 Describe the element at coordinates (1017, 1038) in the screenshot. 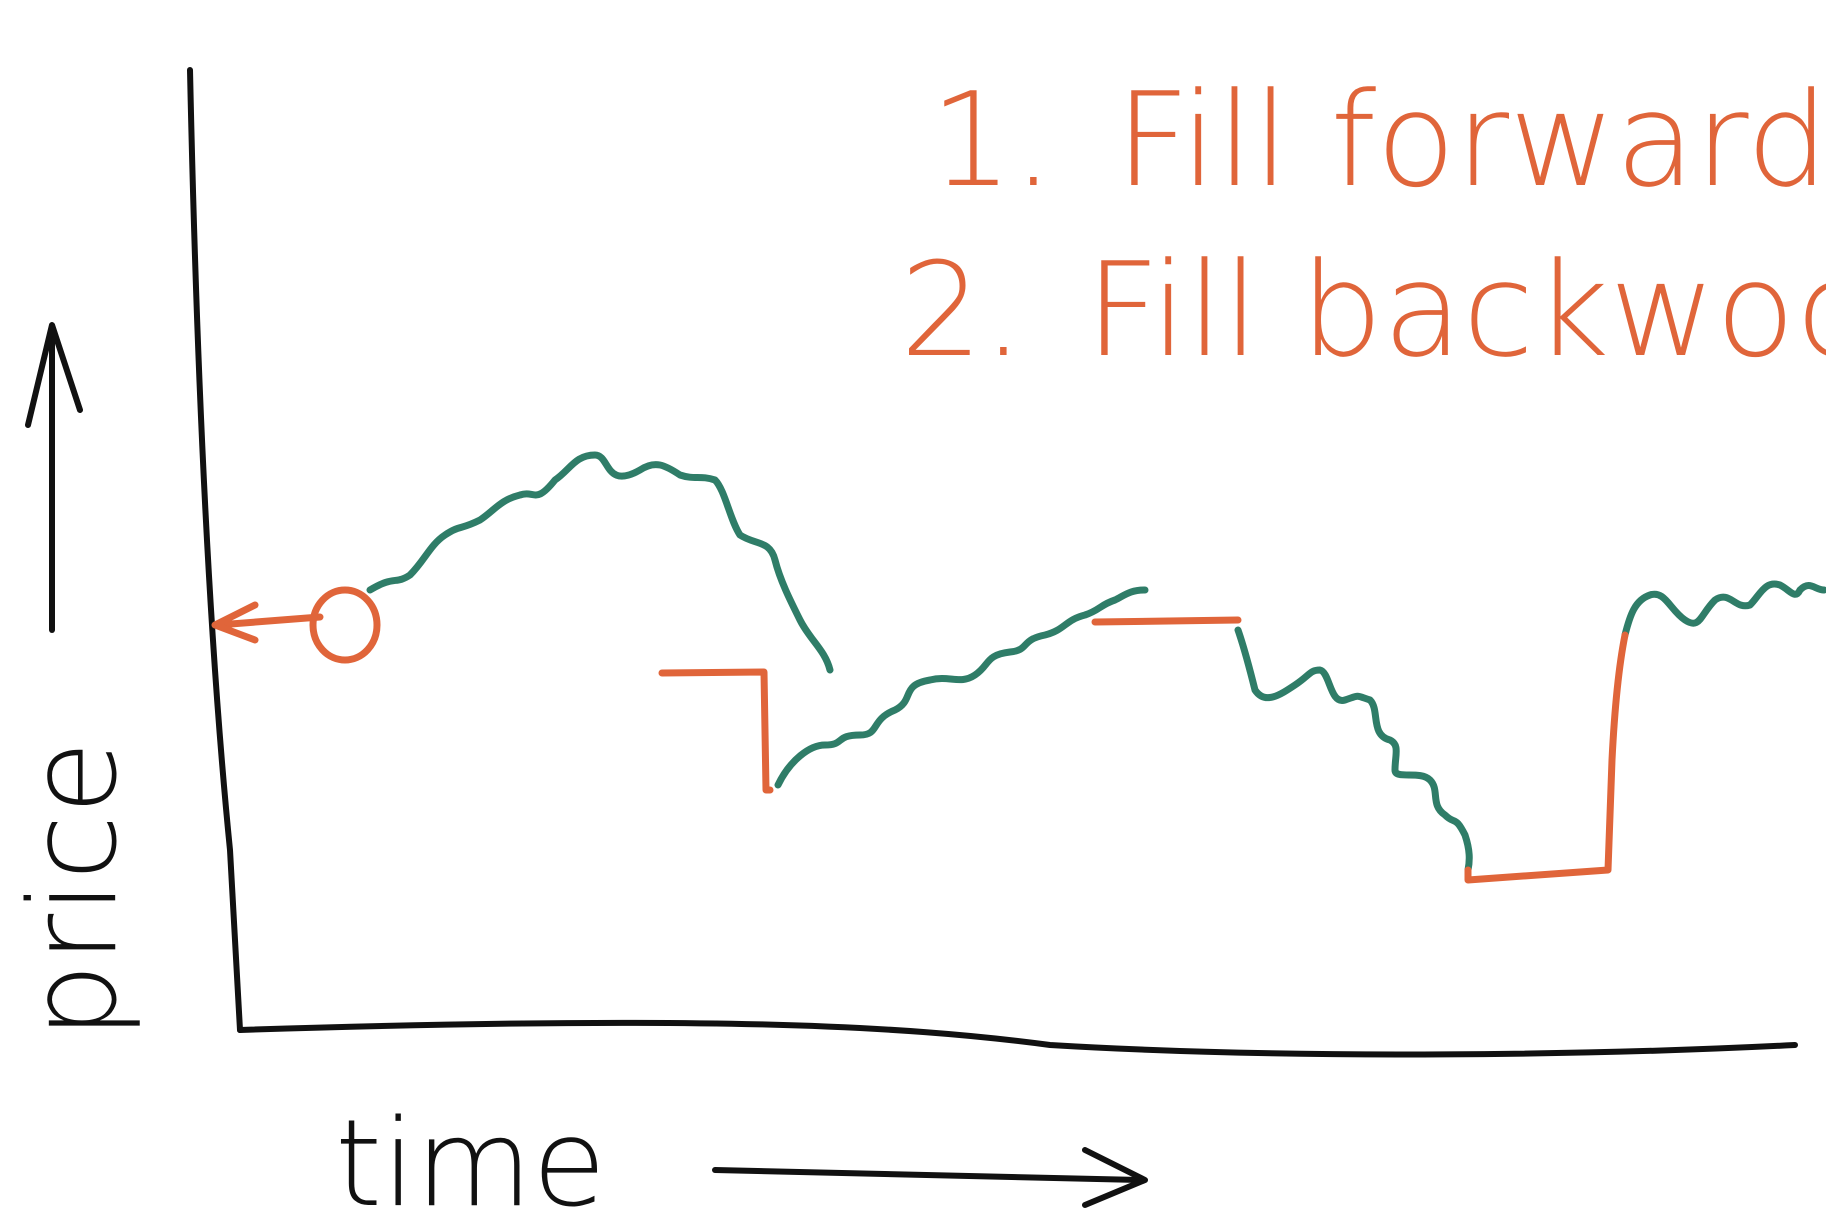

I see `x-axis-line` at that location.